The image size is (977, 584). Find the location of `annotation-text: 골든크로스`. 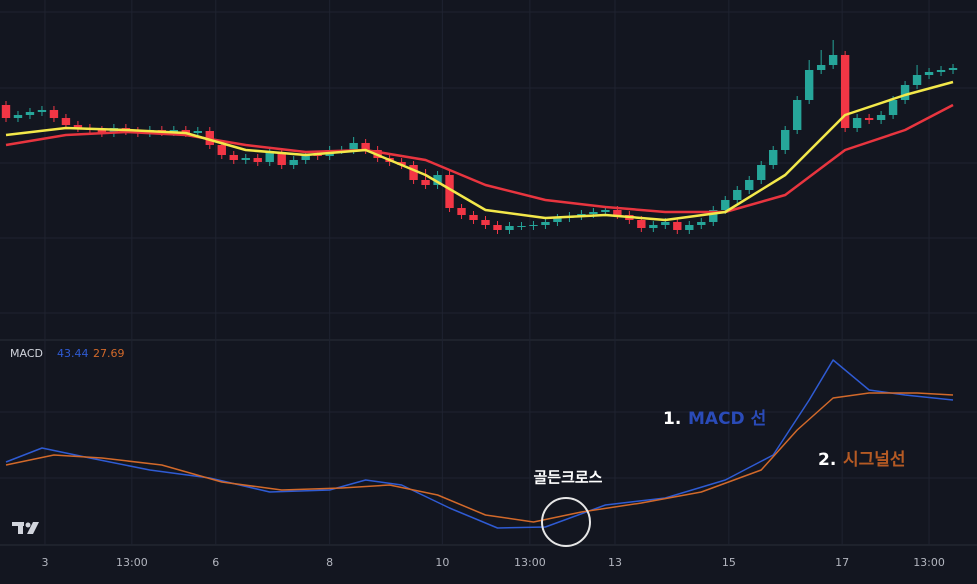

annotation-text: 골든크로스 is located at coordinates (567, 478).